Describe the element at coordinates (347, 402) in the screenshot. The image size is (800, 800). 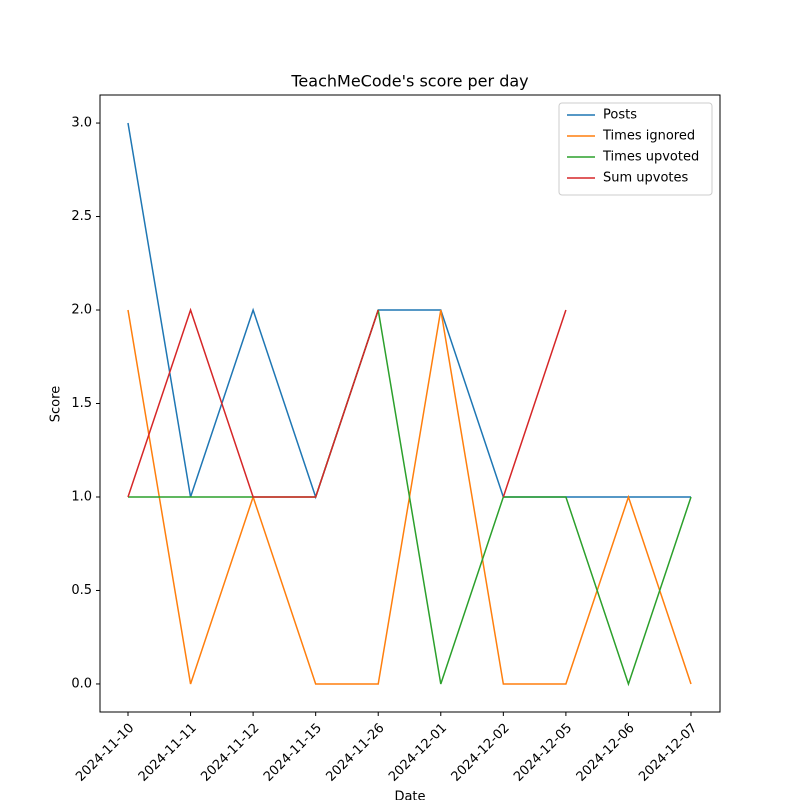
I see `line-series` at that location.